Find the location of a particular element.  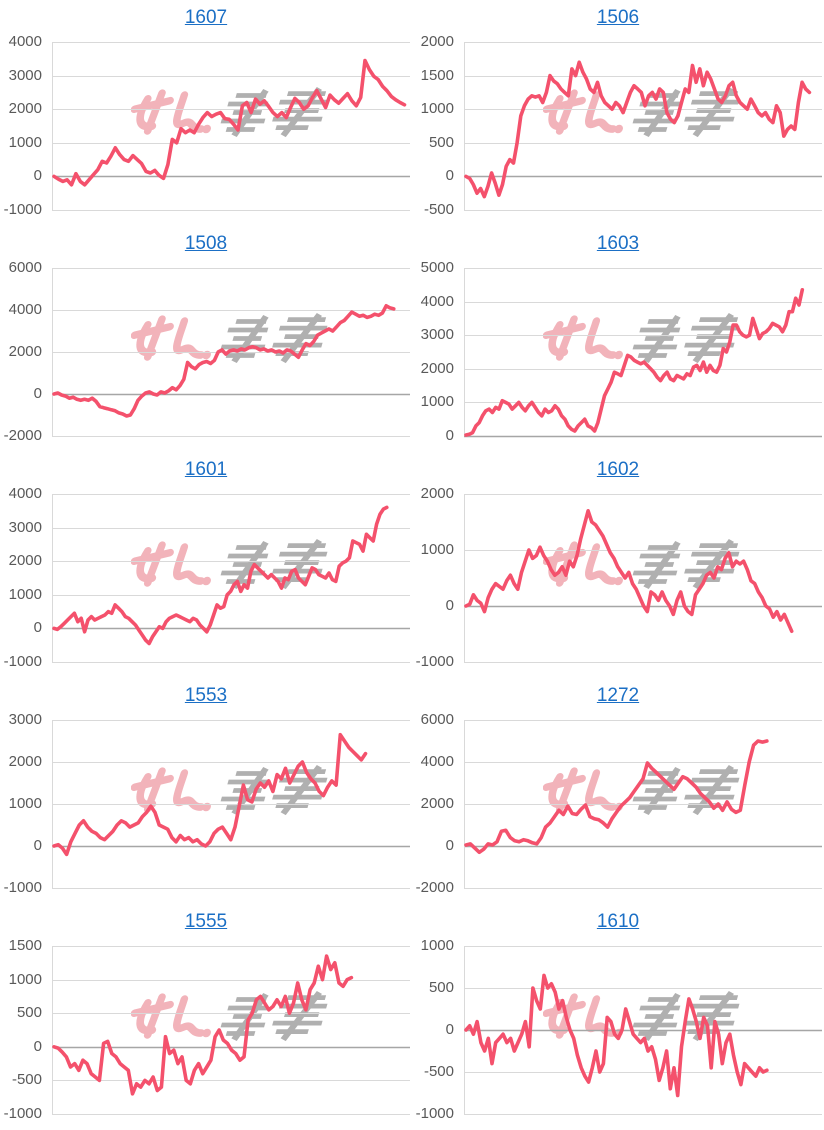

chart-title: 1601 is located at coordinates (206, 470).